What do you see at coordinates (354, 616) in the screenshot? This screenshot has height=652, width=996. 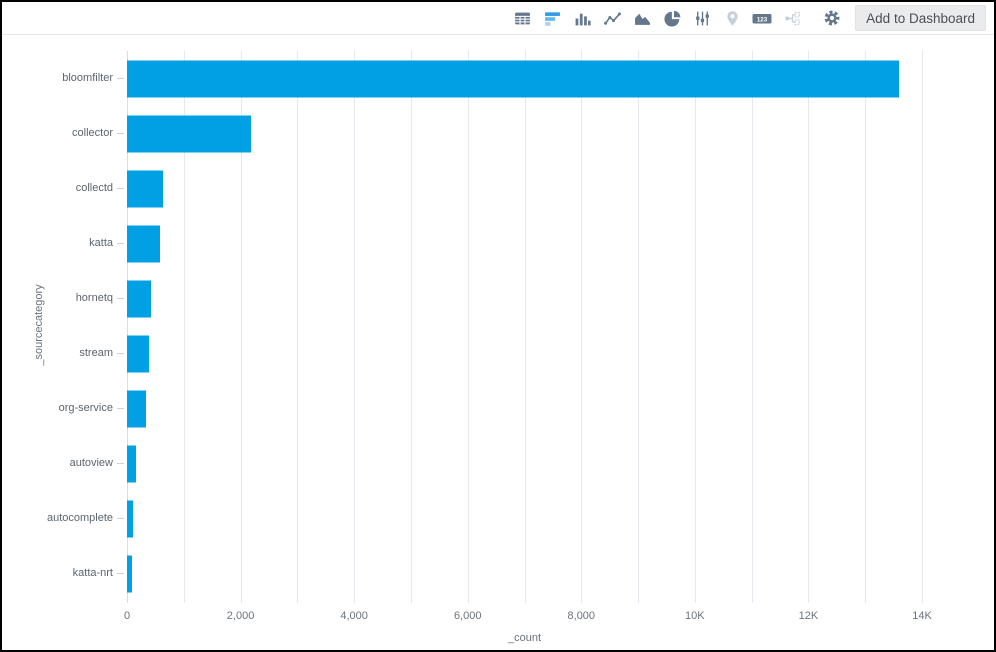 I see `x-tick-label: 4,000` at bounding box center [354, 616].